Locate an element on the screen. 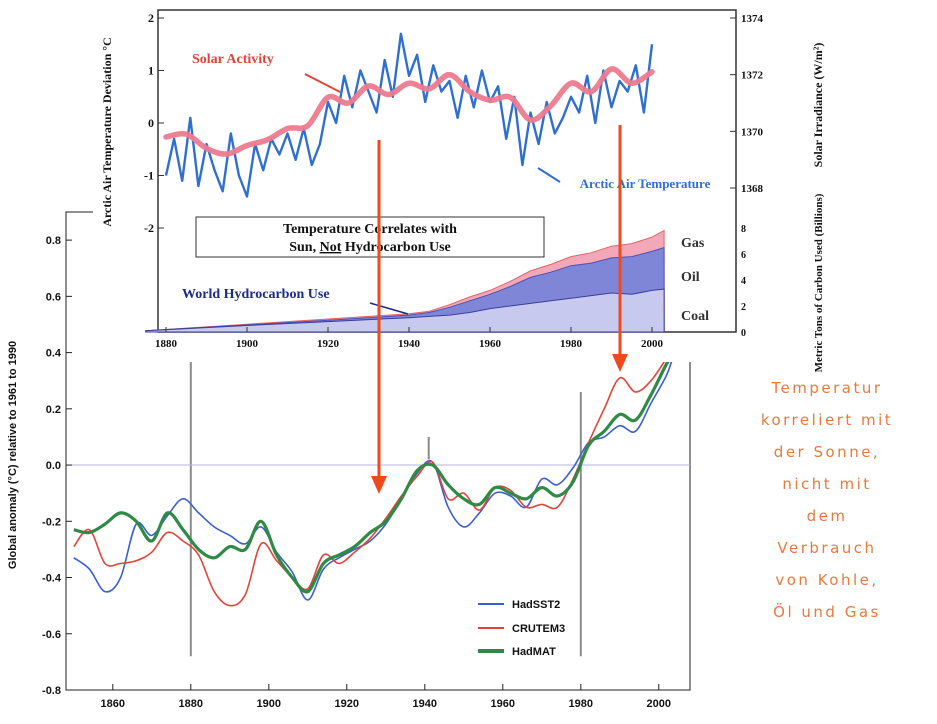 Image resolution: width=937 pixels, height=724 pixels. y-tick-label: -0.8 is located at coordinates (51, 691).